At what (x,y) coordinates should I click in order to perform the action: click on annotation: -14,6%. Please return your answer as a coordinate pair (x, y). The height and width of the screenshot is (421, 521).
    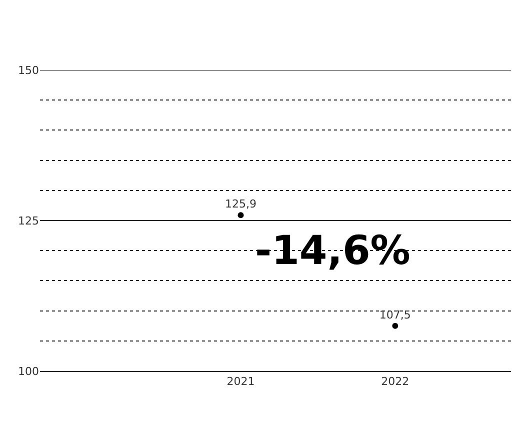
    Looking at the image, I should click on (332, 251).